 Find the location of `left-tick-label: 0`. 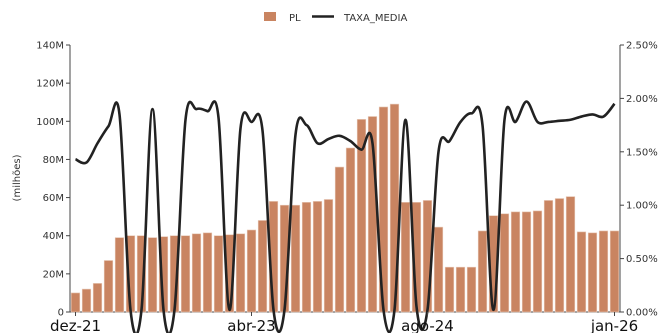

left-tick-label: 0 is located at coordinates (61, 313).